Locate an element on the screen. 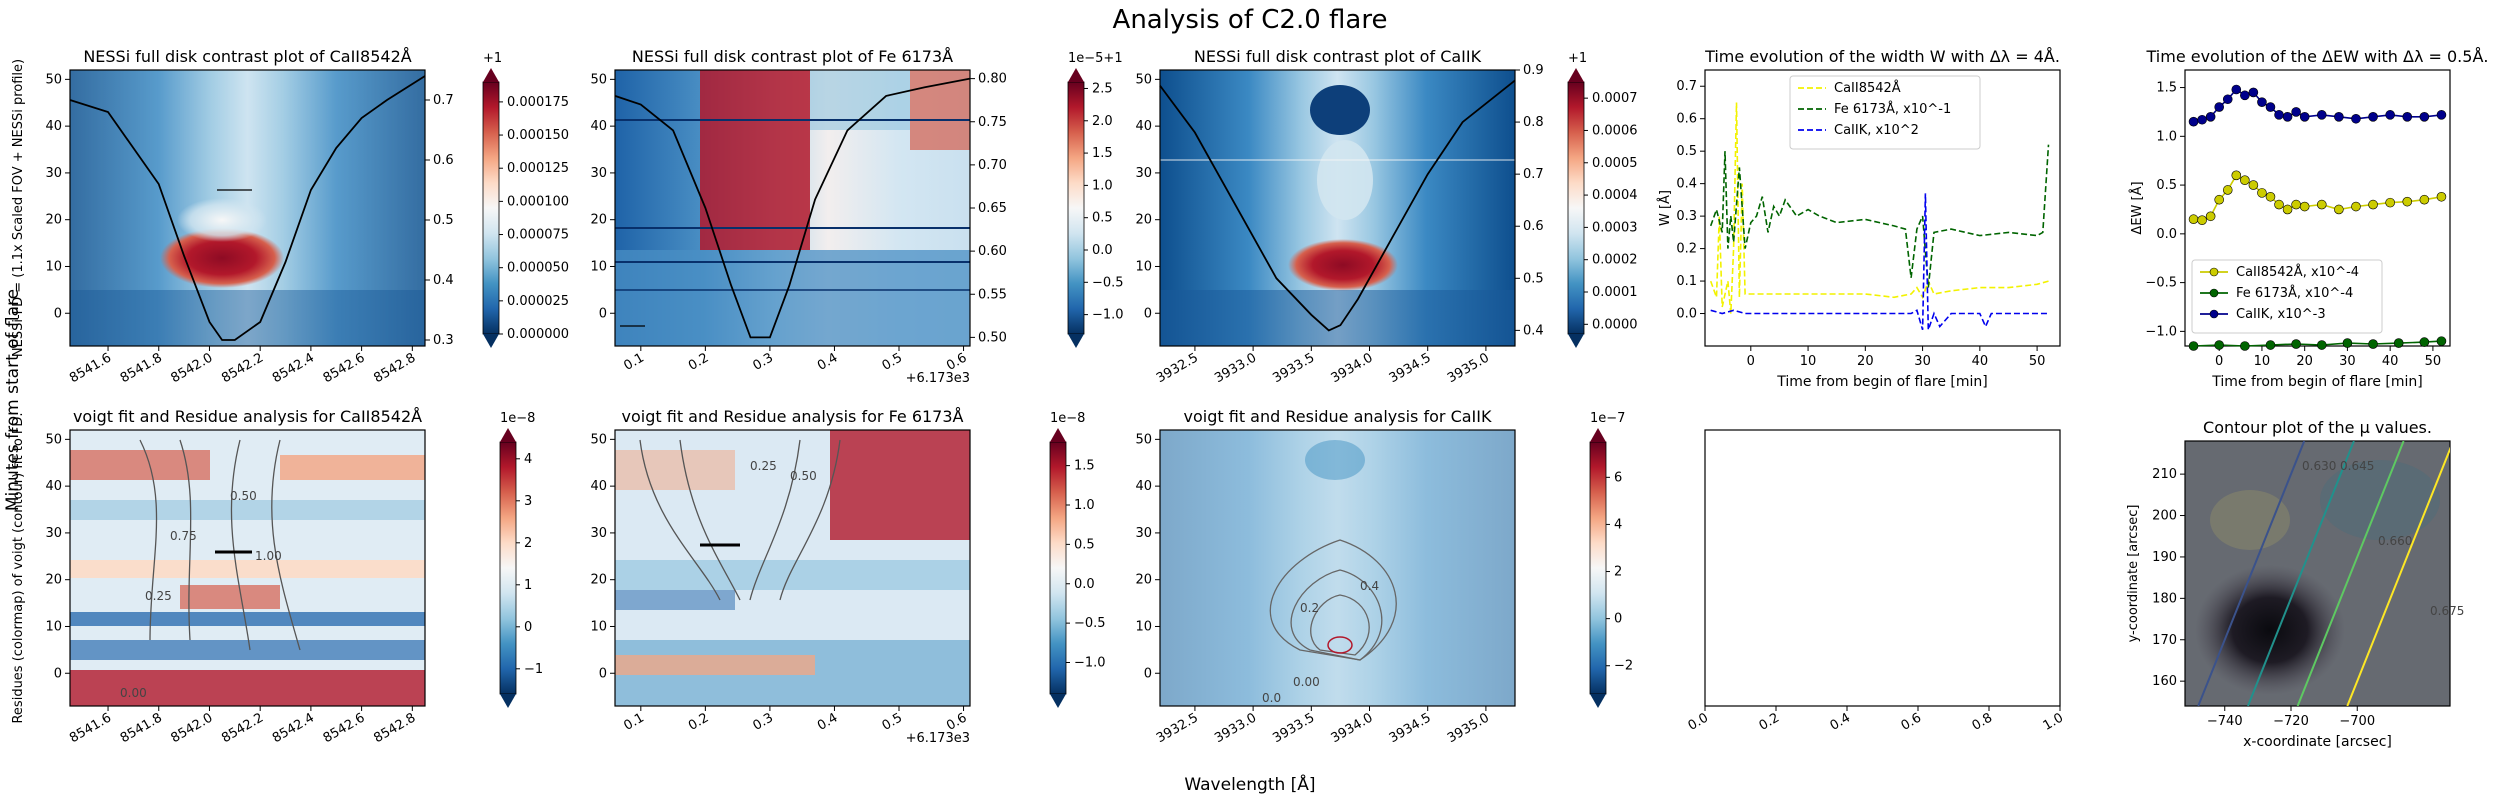 This screenshot has width=2500, height=800. heatmap-voigt-ca8542-image is located at coordinates (247, 568).